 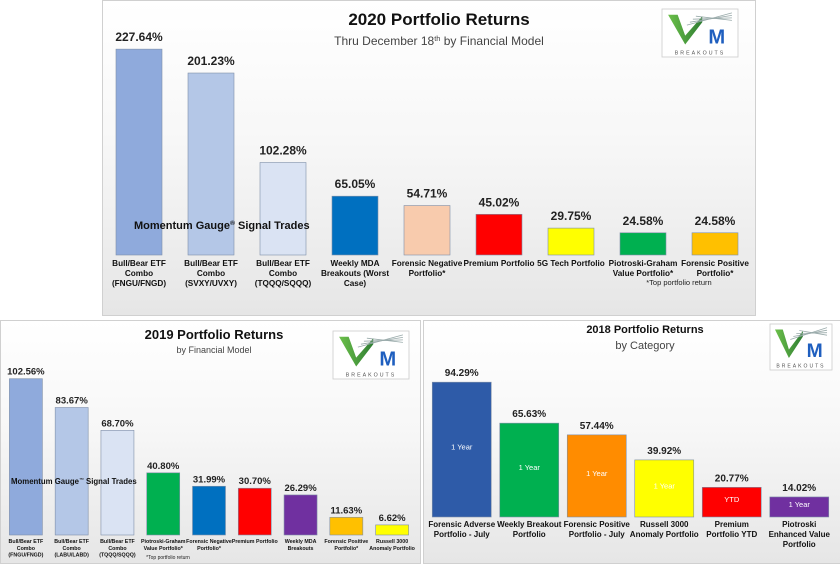 I want to click on chart-title: 2020 Portfolio Returns, so click(x=438, y=19).